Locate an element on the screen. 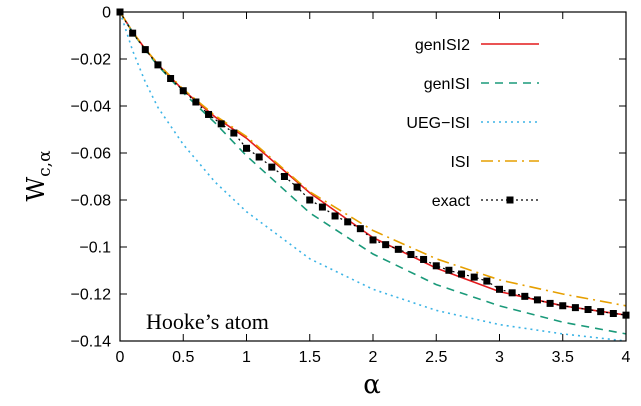 The width and height of the screenshot is (641, 406). annotation-label: Hooke’s atom is located at coordinates (207, 321).